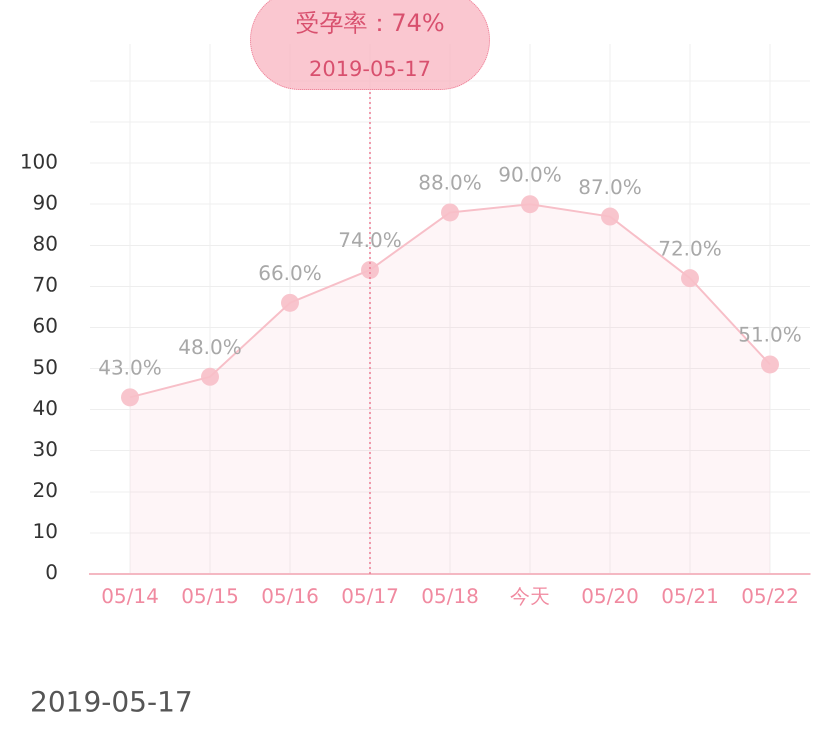 The width and height of the screenshot is (828, 732). Describe the element at coordinates (45, 490) in the screenshot. I see `y-tick-label: 20` at that location.